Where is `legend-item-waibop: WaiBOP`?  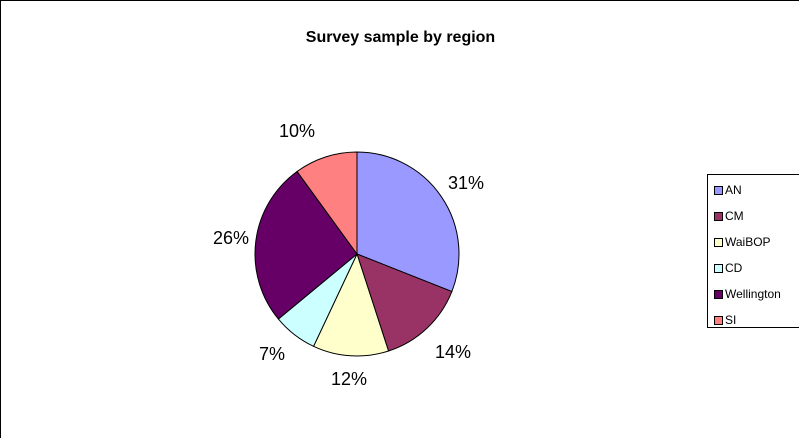 legend-item-waibop: WaiBOP is located at coordinates (742, 242).